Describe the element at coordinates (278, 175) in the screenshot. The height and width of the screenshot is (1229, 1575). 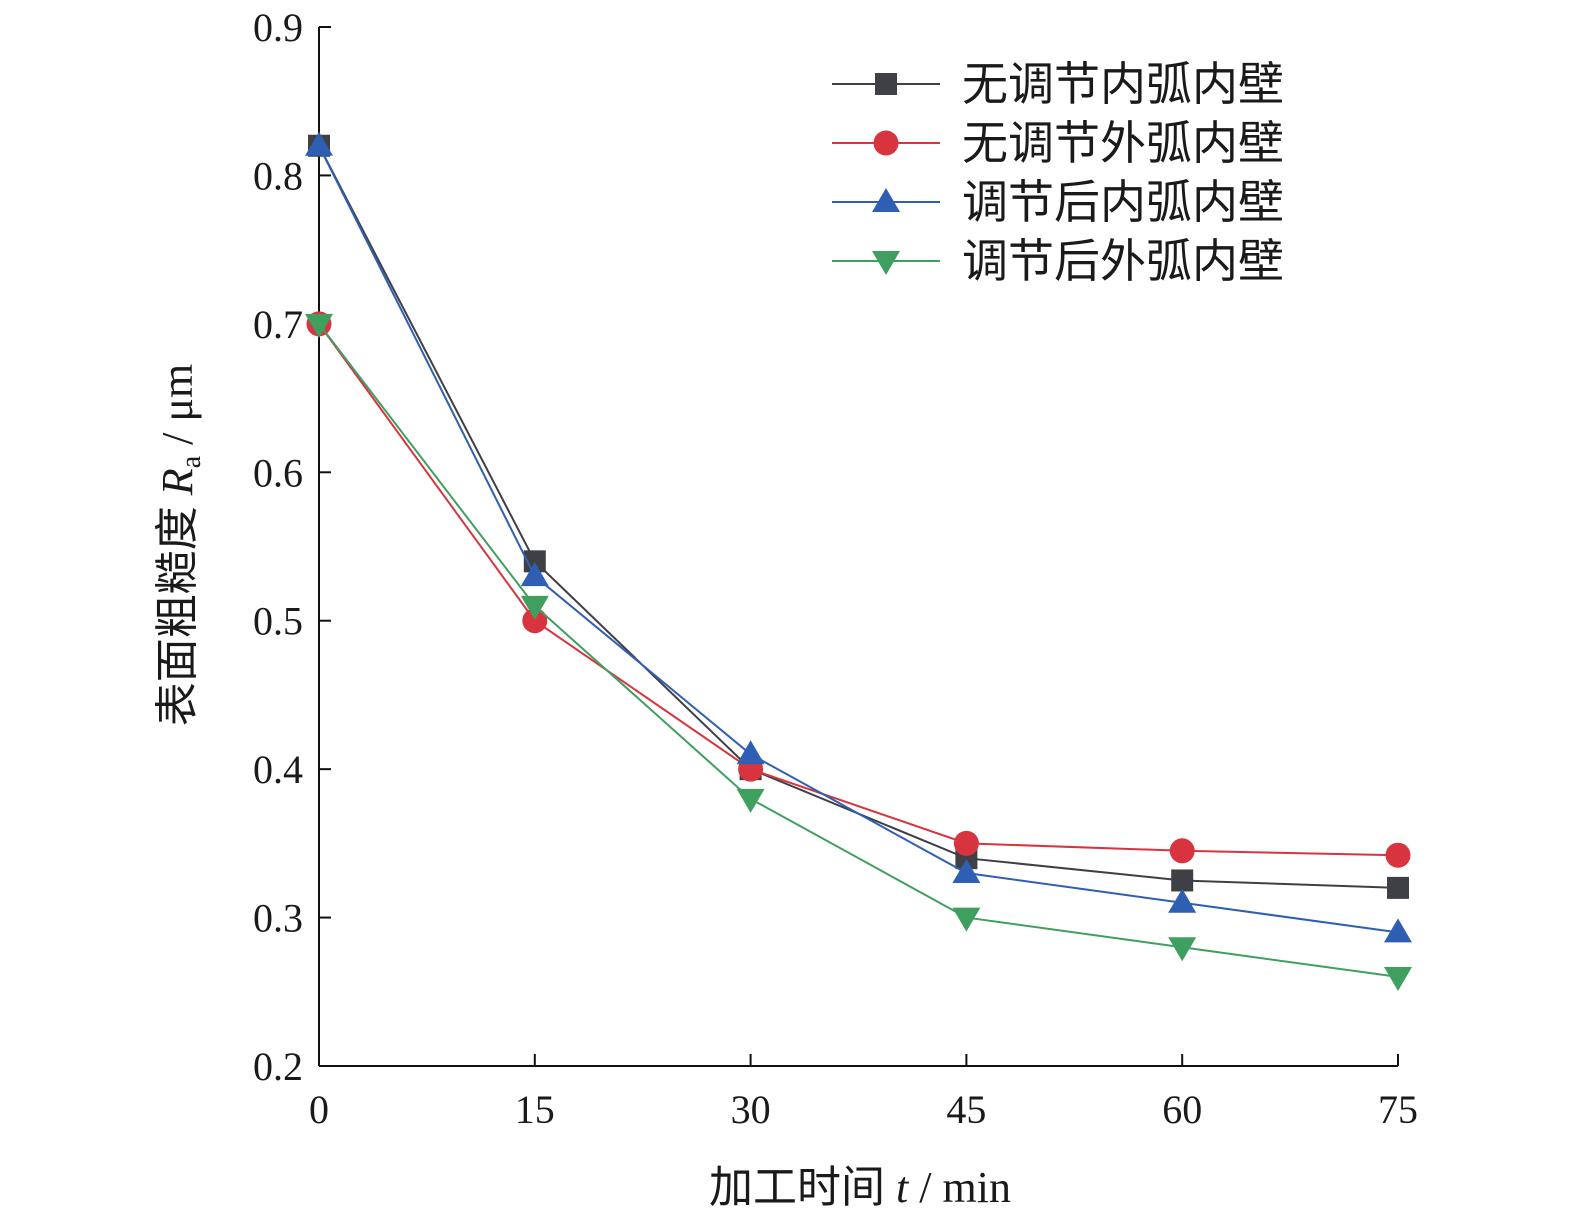
I see `y-tick-label: 0.8` at that location.